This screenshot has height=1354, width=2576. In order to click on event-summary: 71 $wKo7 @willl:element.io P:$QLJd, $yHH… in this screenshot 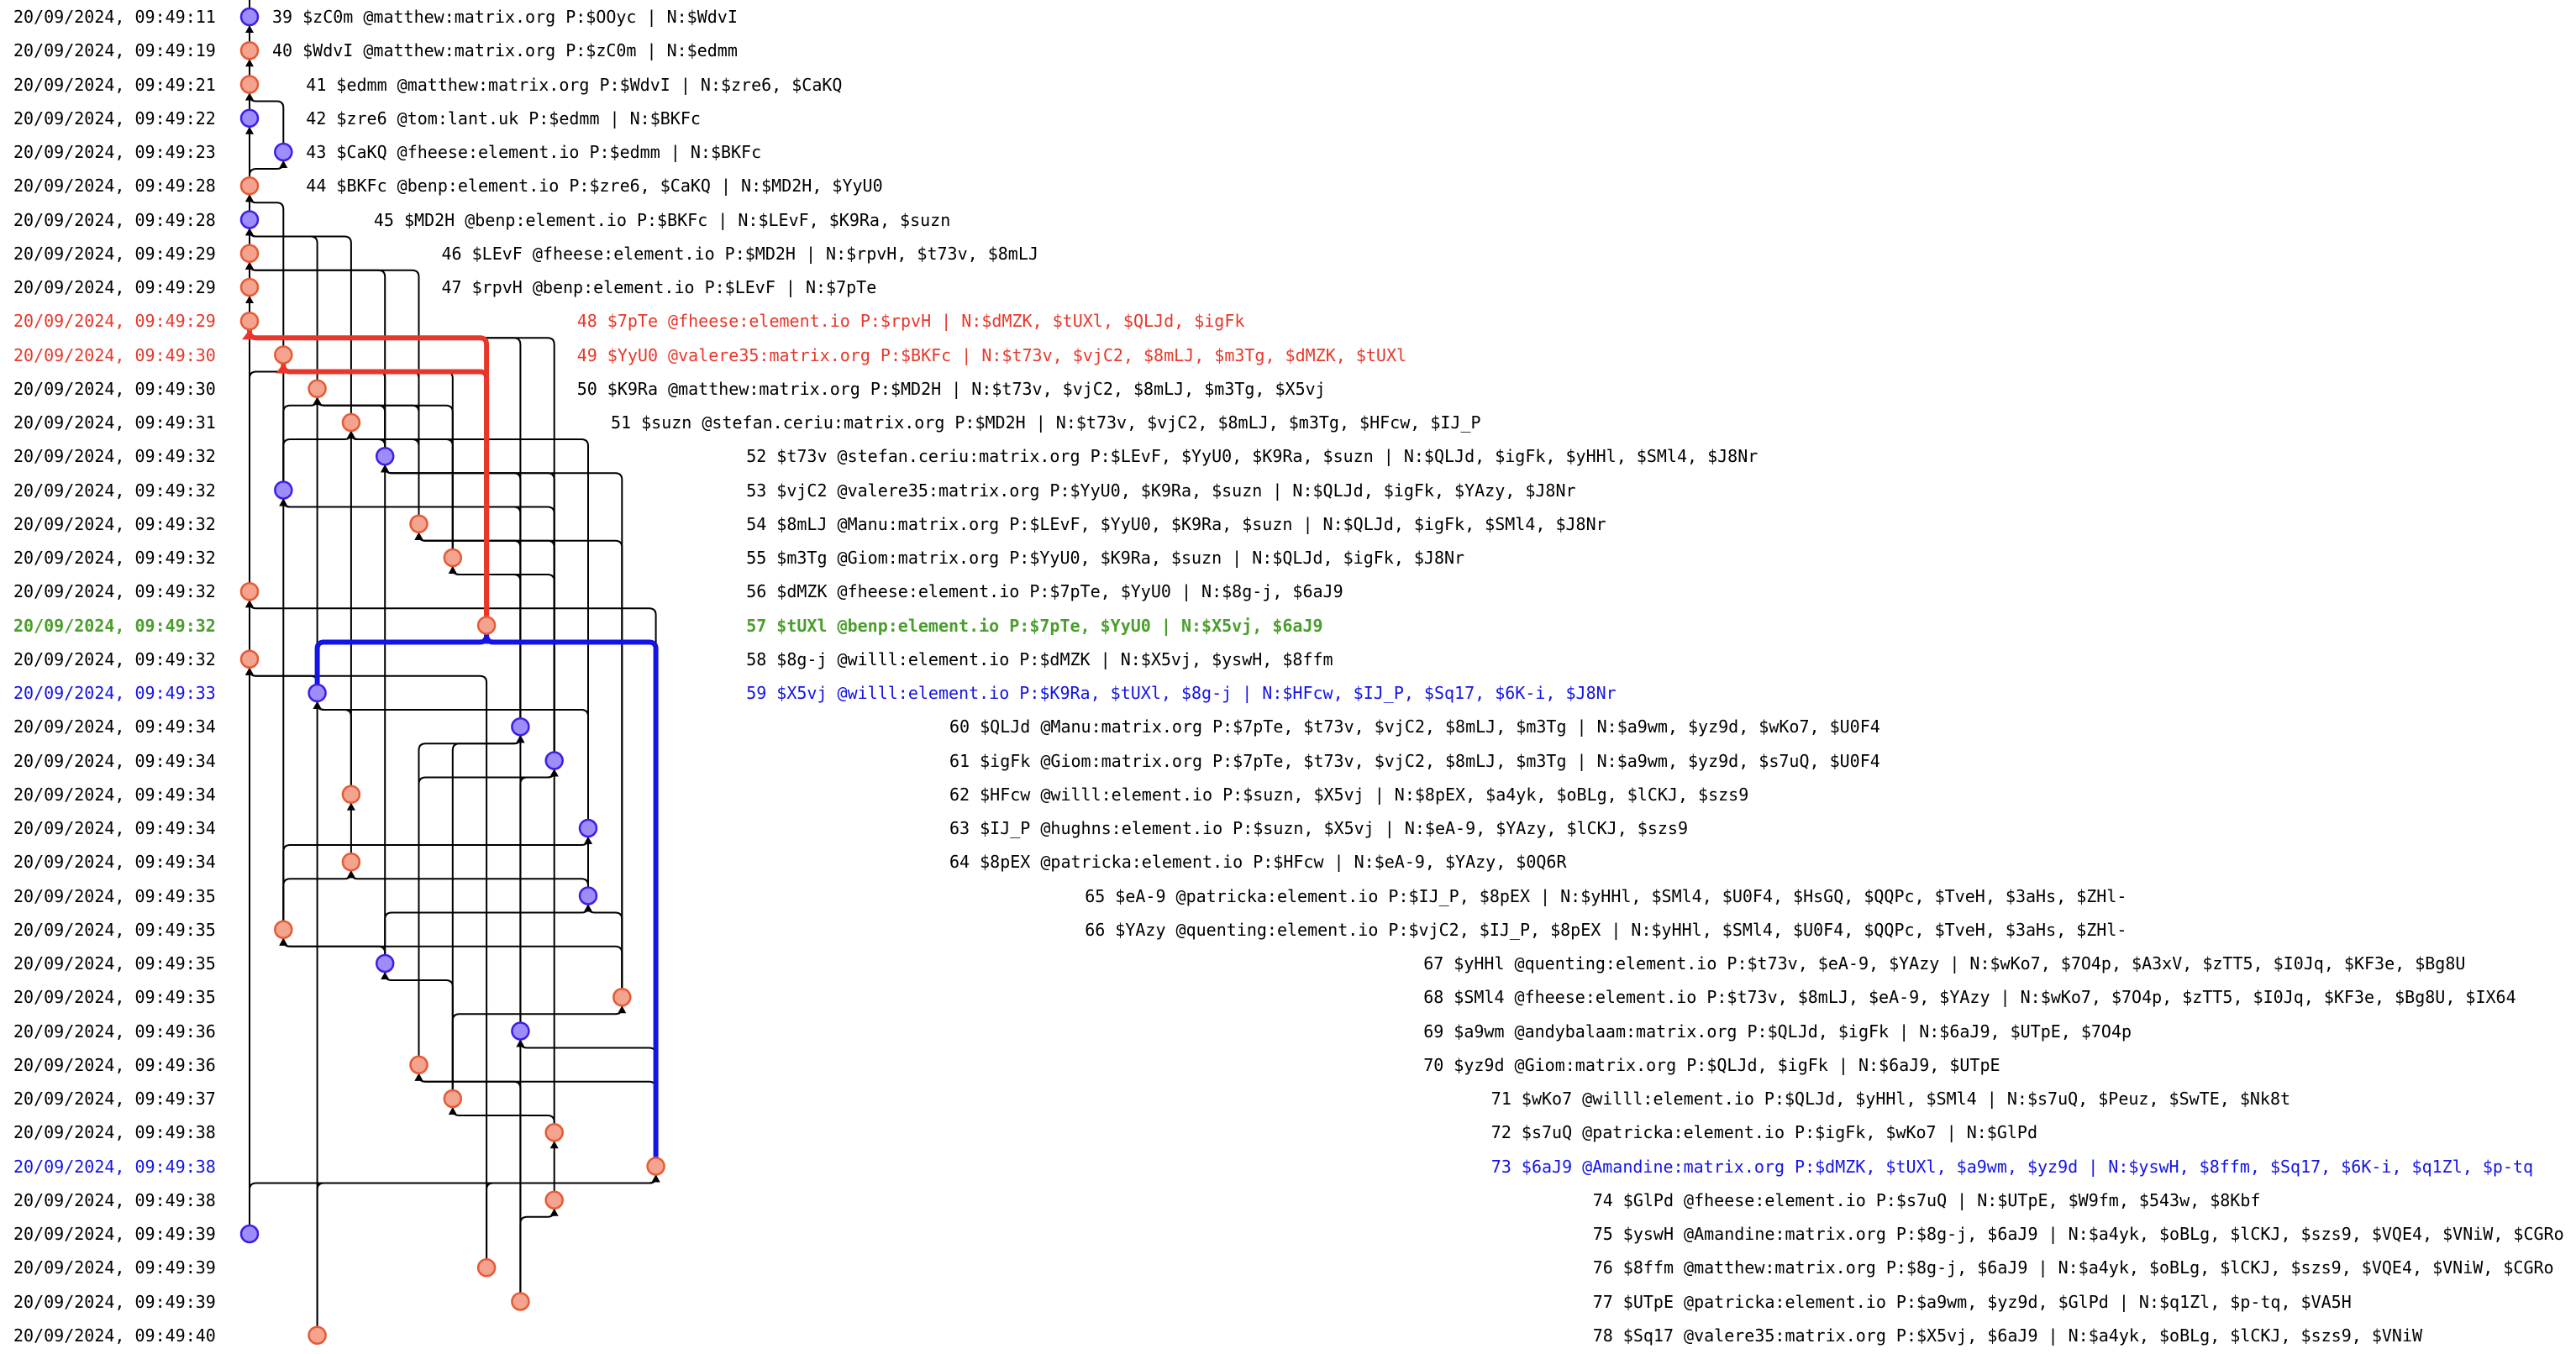, I will do `click(1890, 1099)`.